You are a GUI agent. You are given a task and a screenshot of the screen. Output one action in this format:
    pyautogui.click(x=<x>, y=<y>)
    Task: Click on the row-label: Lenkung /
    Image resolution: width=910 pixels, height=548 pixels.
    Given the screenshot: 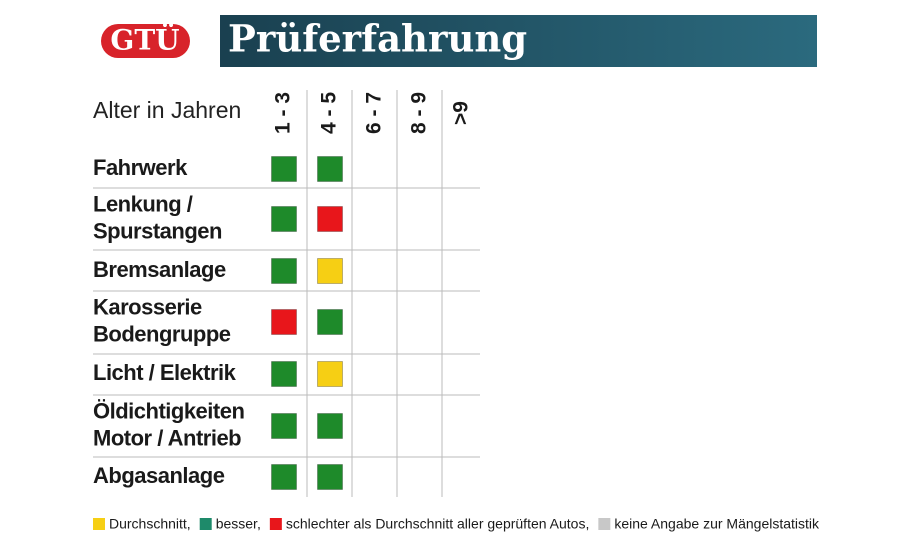 What is the action you would take?
    pyautogui.click(x=143, y=203)
    